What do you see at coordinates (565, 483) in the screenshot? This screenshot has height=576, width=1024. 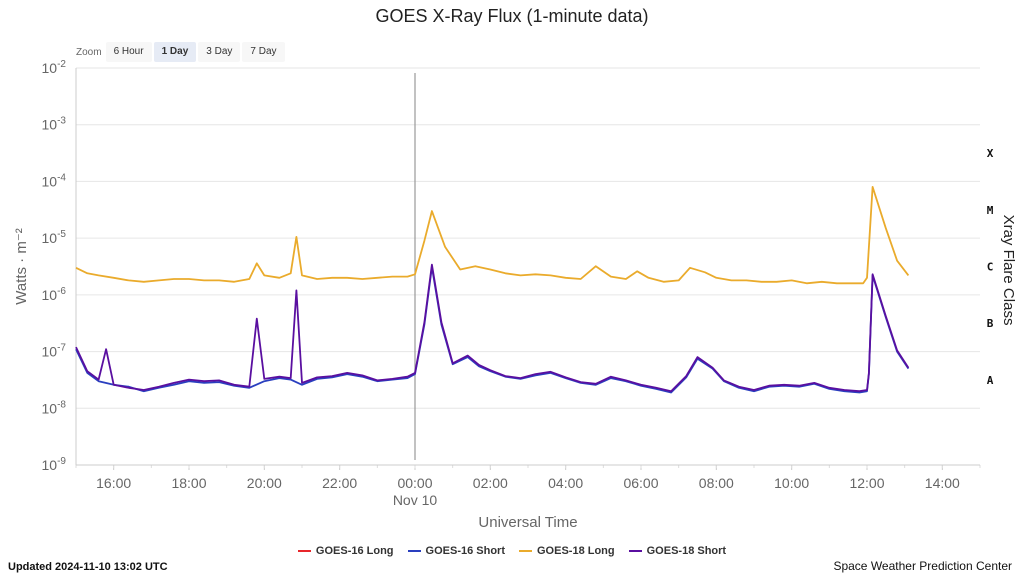 I see `x-tick-label: 04:00` at bounding box center [565, 483].